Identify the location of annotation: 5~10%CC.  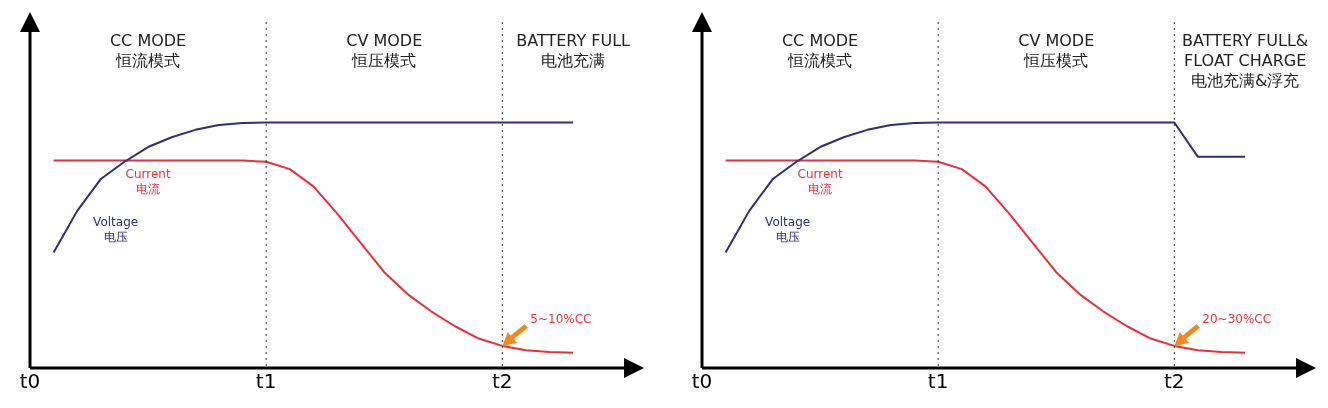
(561, 319).